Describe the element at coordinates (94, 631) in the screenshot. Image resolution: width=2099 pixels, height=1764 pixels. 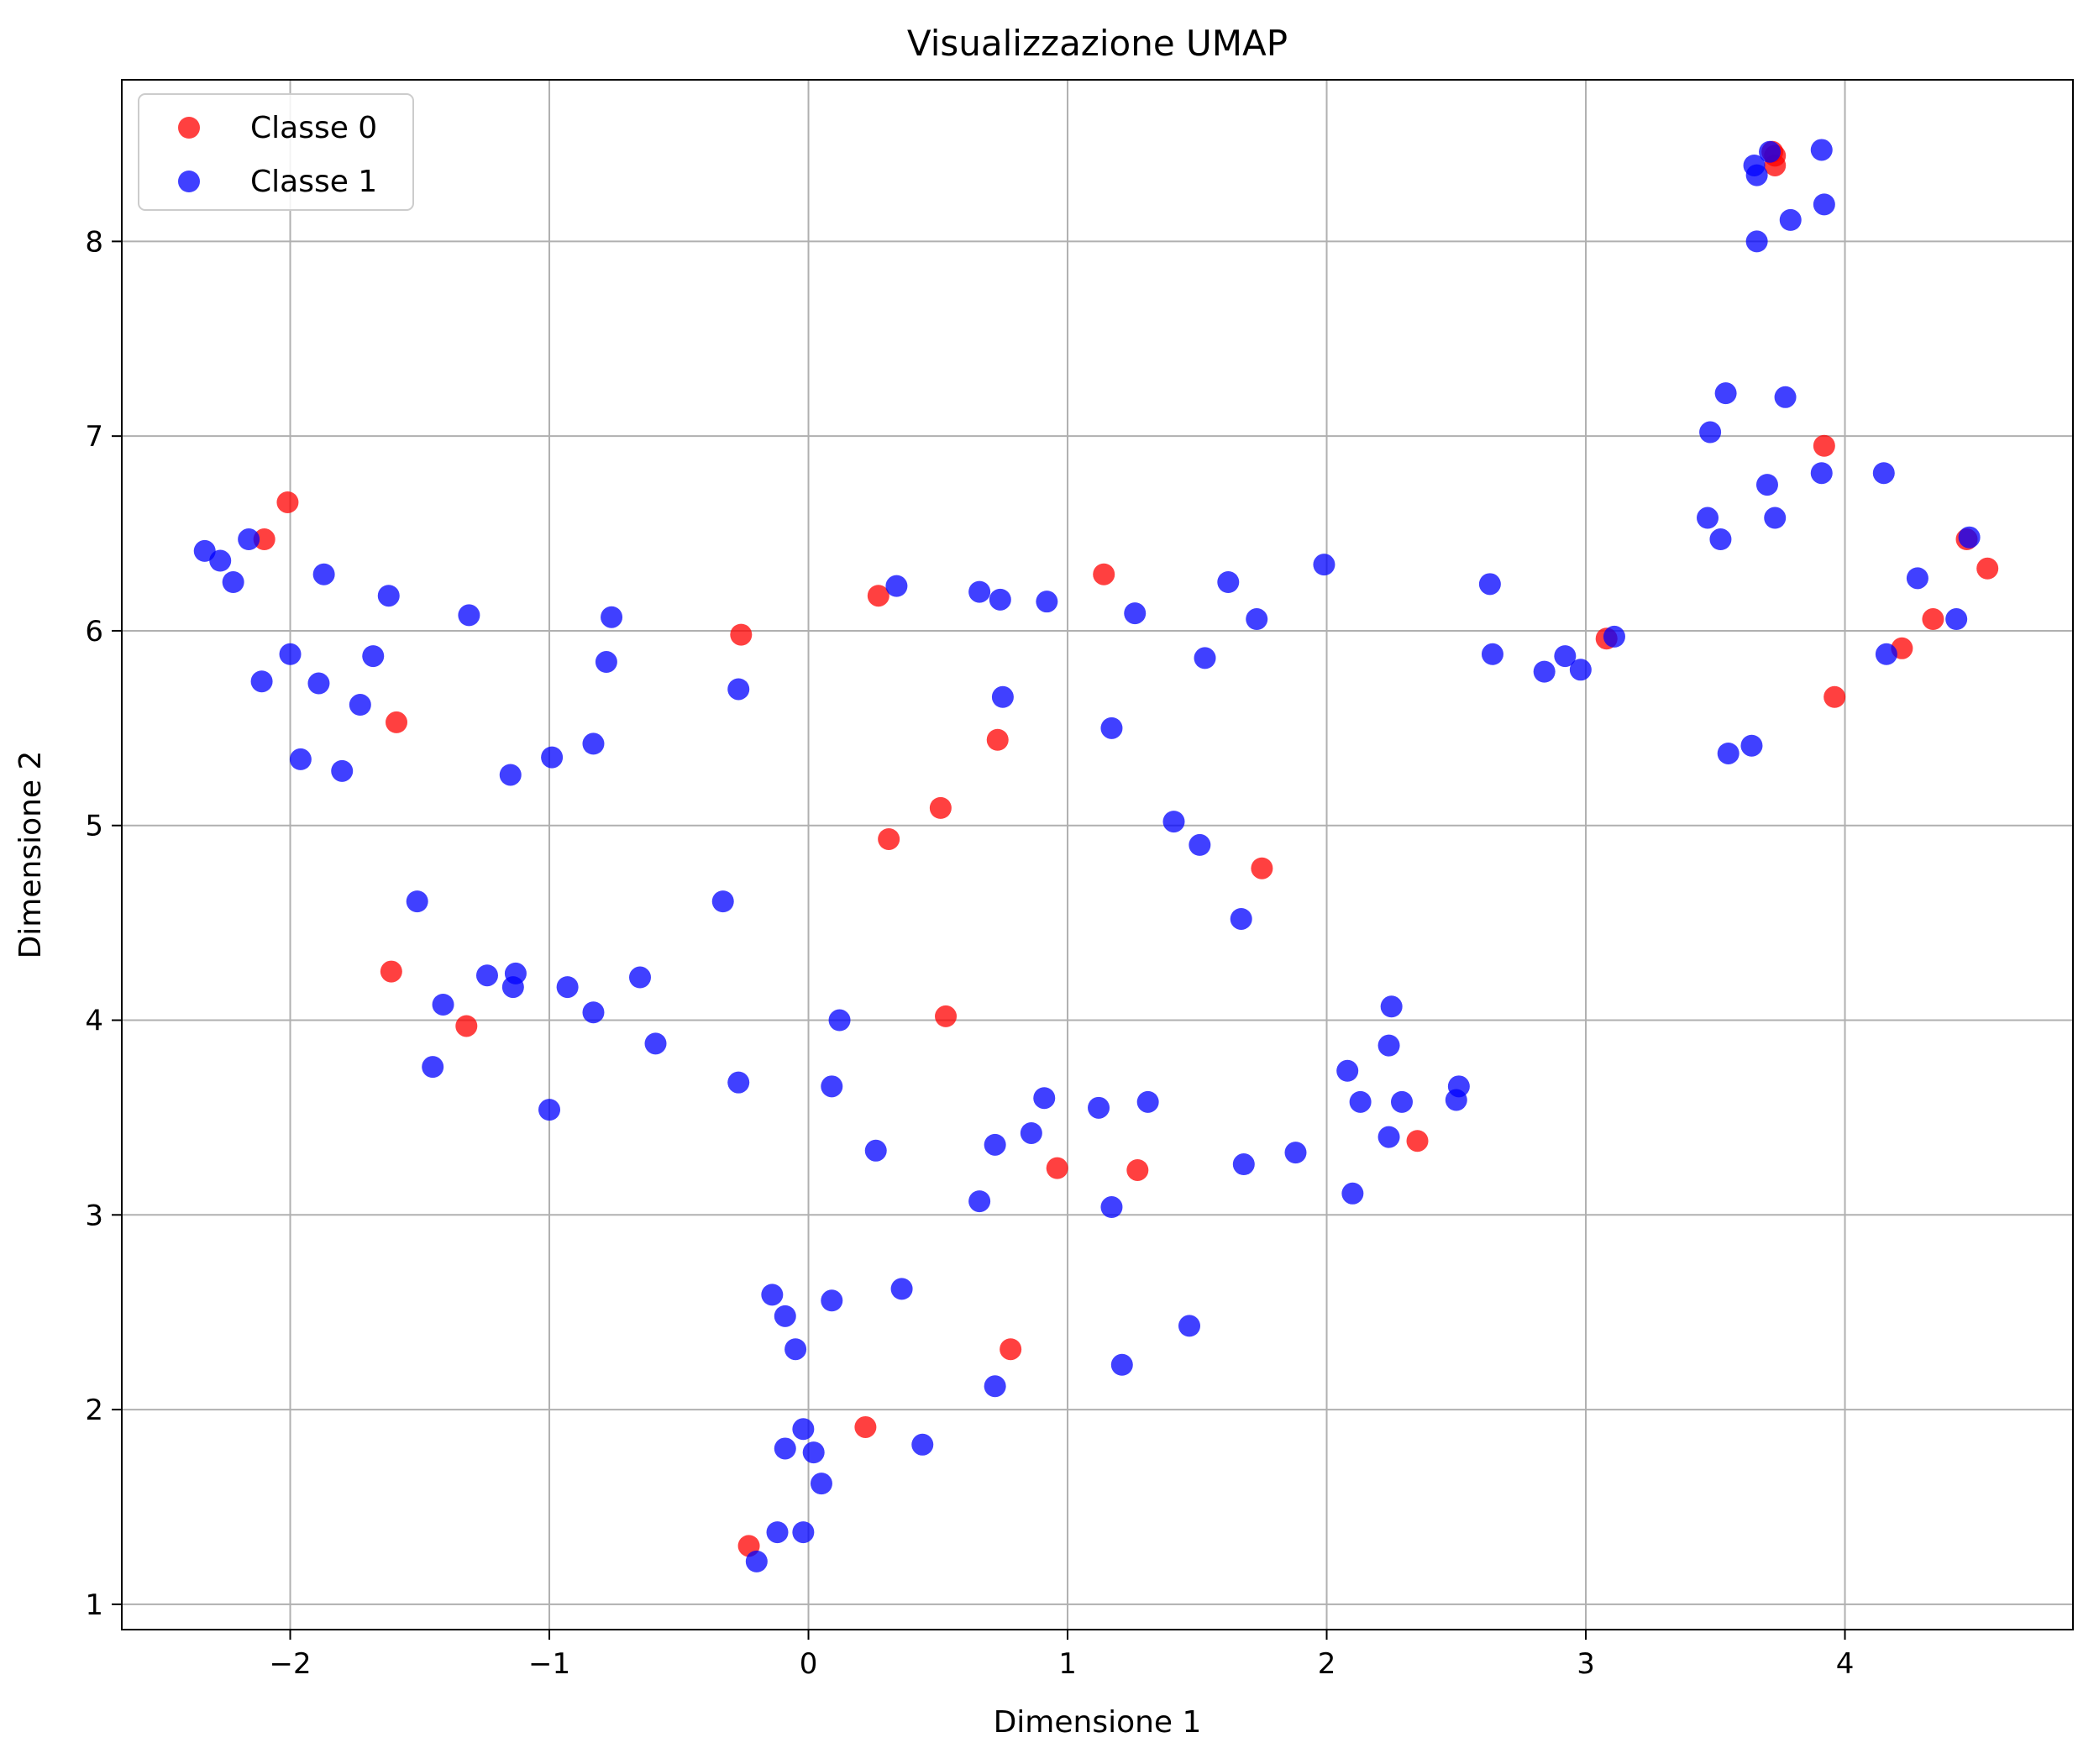
I see `y-tick-label: 6` at that location.